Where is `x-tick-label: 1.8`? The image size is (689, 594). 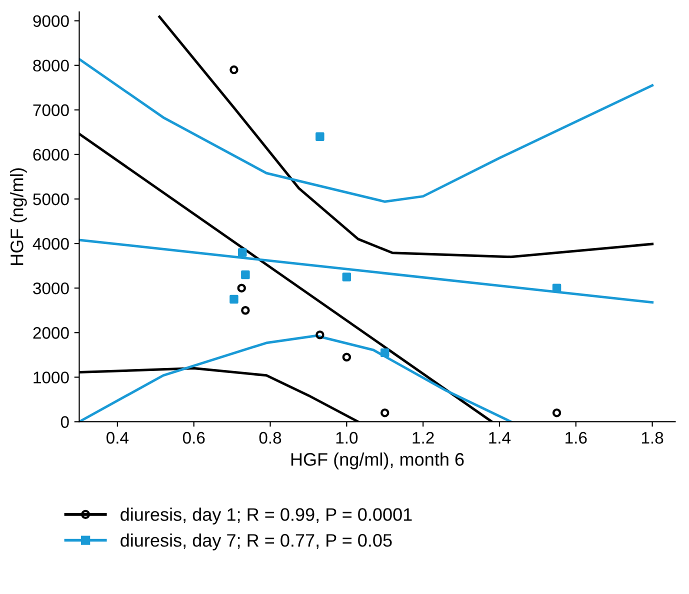 x-tick-label: 1.8 is located at coordinates (653, 438).